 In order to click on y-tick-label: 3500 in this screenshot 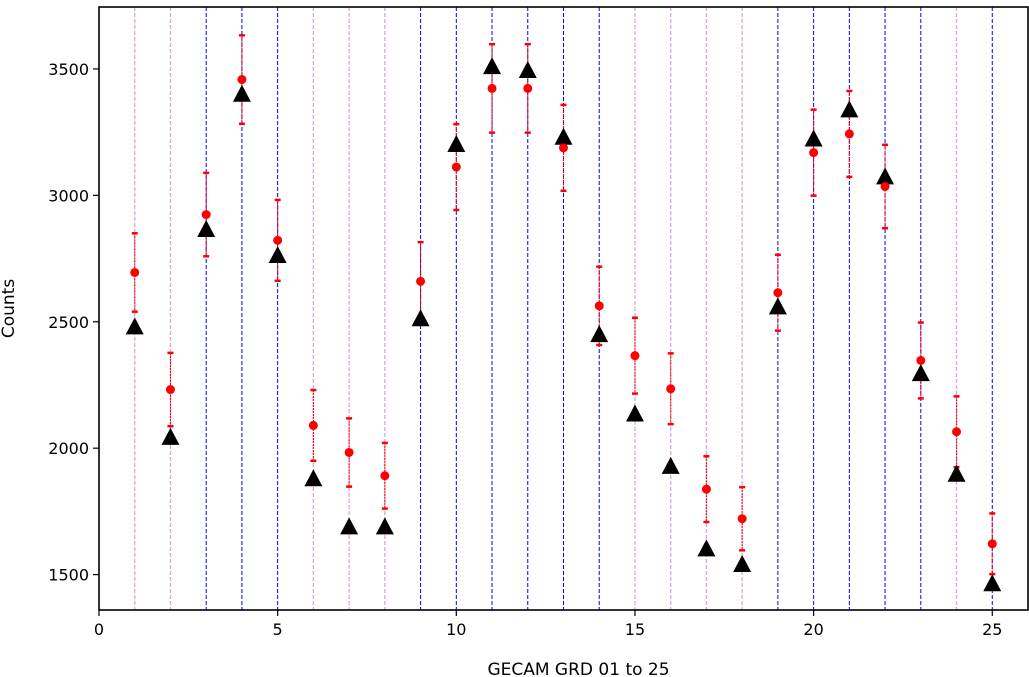, I will do `click(68, 69)`.